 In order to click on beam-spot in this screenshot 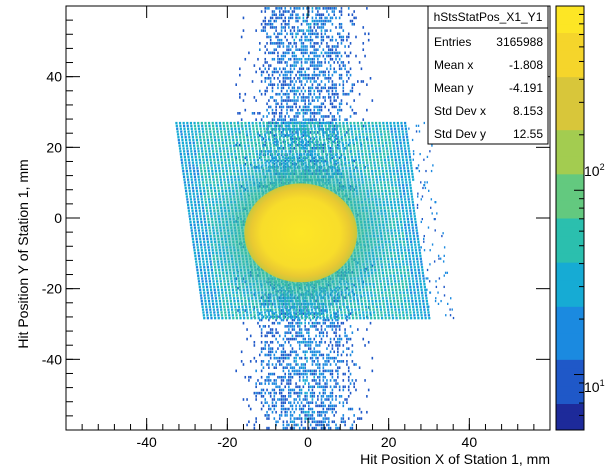, I will do `click(301, 233)`.